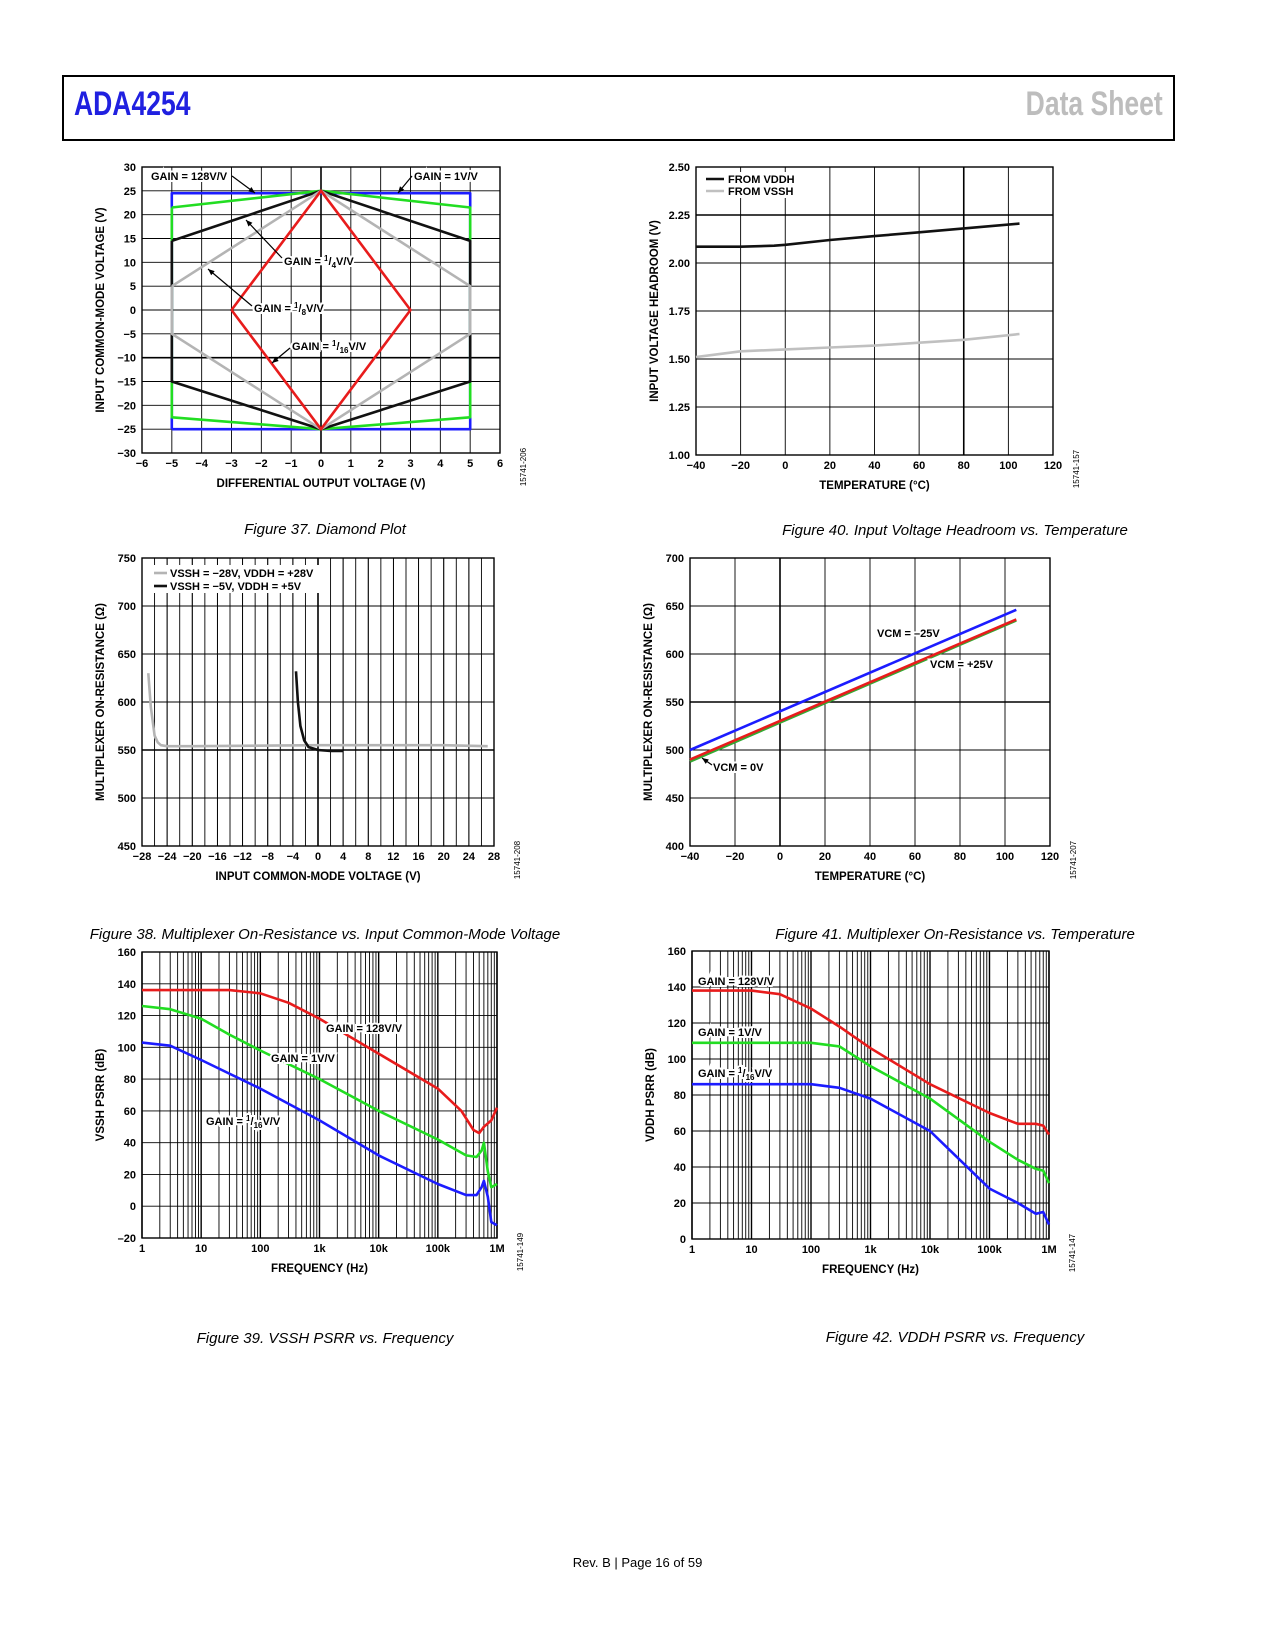  What do you see at coordinates (1094, 104) in the screenshot?
I see `document-type: Data Sheet` at bounding box center [1094, 104].